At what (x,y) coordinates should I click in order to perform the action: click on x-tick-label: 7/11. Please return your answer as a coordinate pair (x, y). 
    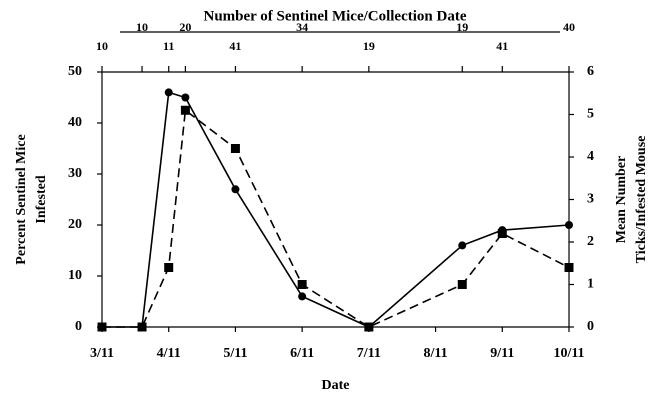
    Looking at the image, I should click on (369, 353).